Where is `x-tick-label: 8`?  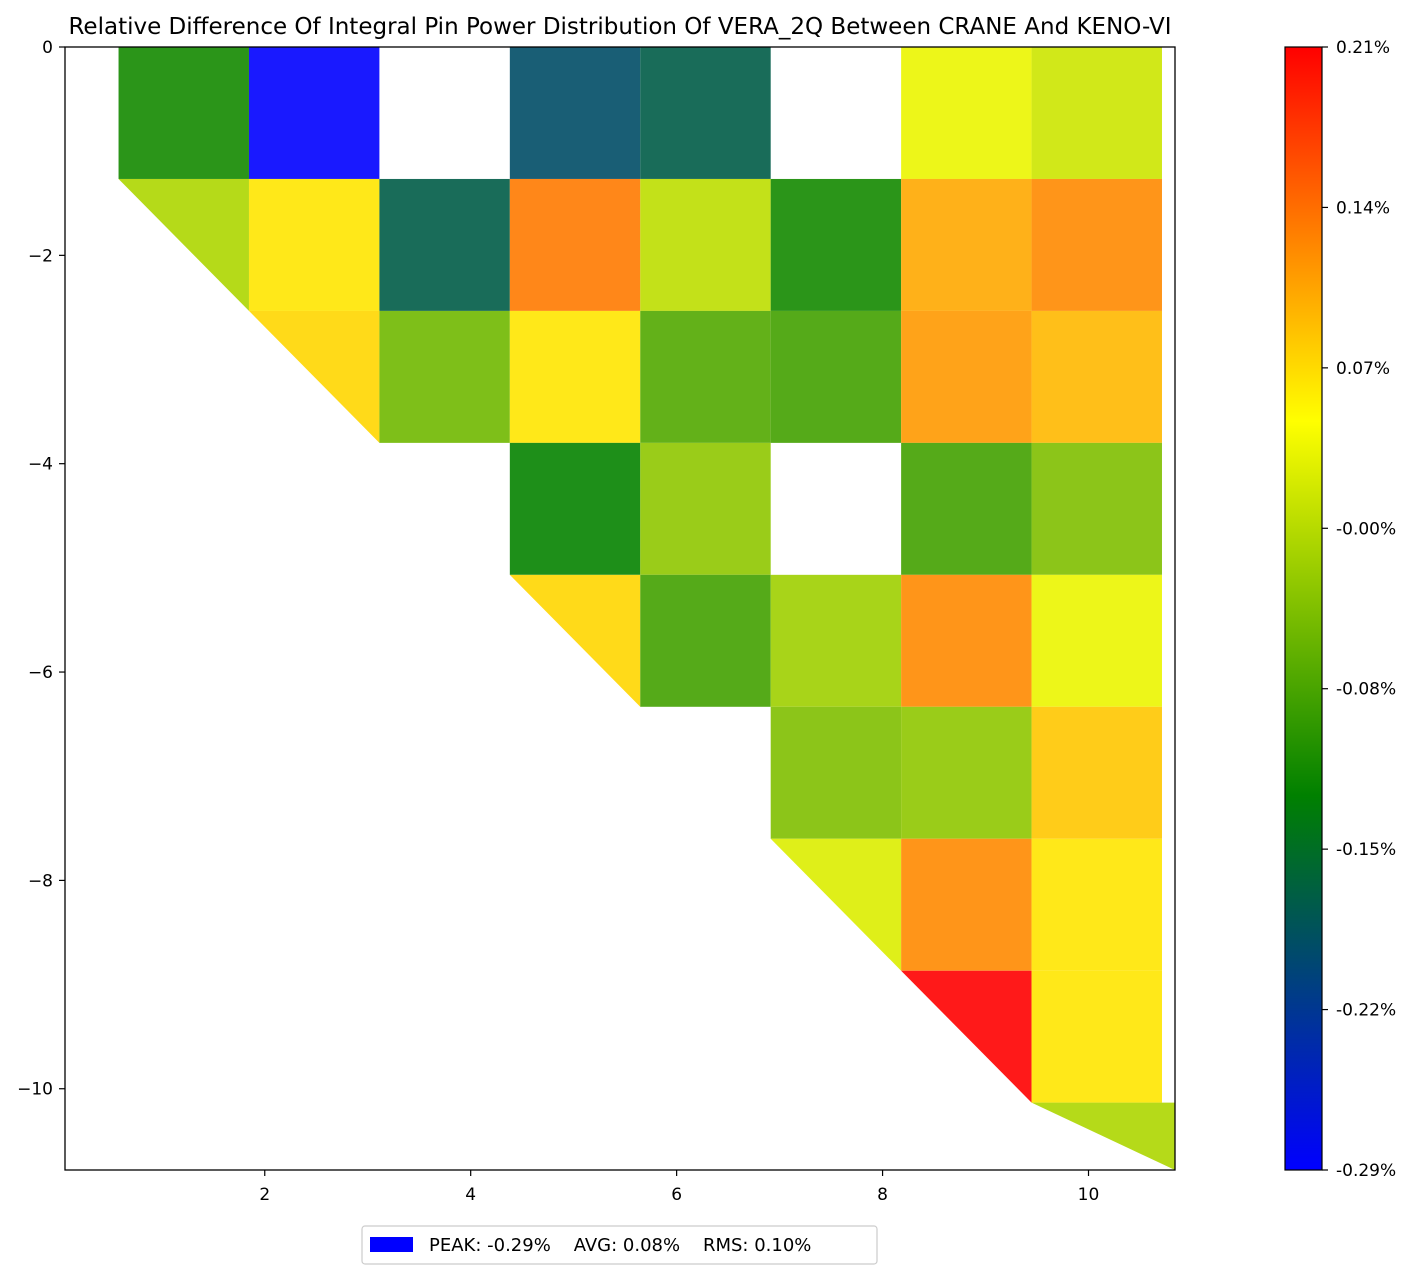
x-tick-label: 8 is located at coordinates (882, 1195).